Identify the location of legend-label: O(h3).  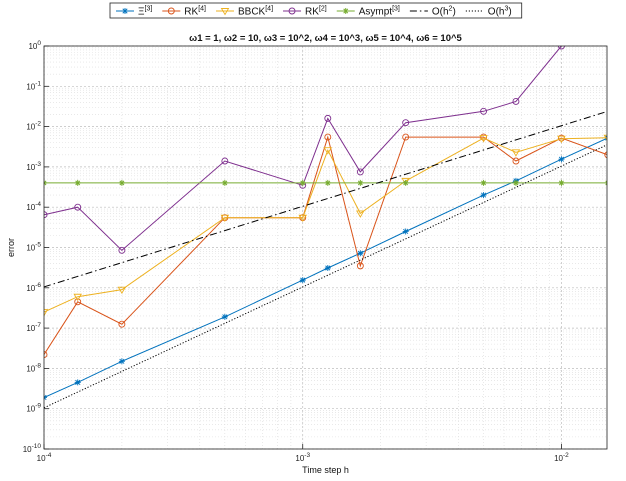
(500, 12).